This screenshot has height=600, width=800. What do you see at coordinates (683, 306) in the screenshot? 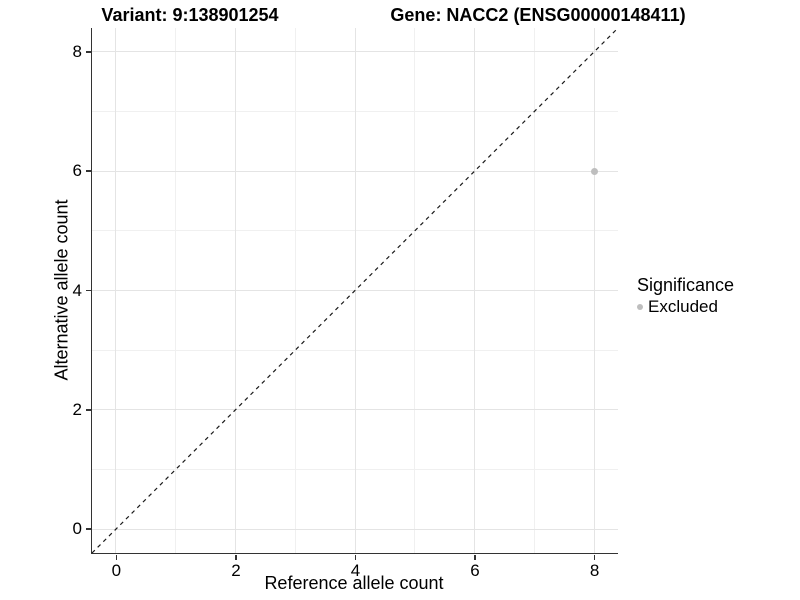
I see `legend-item-label: Excluded` at bounding box center [683, 306].